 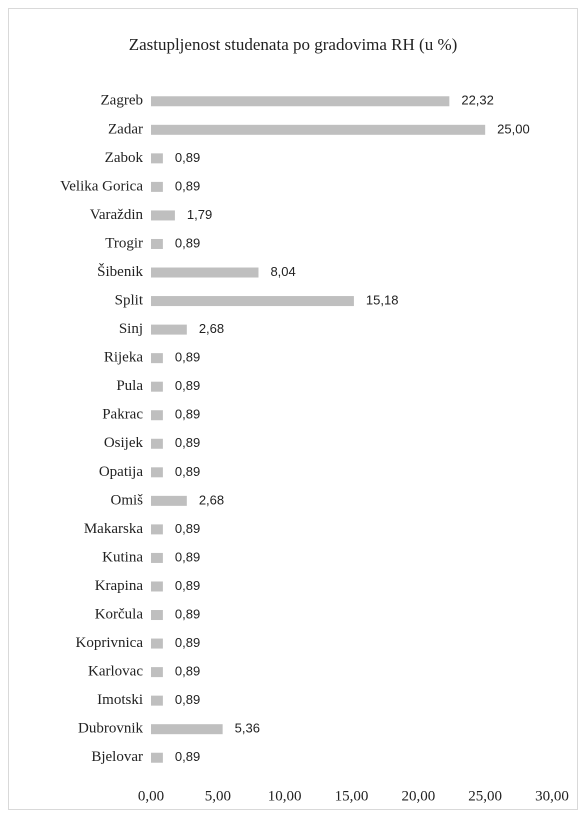 I want to click on y-tick-label: Šibenik, so click(x=120, y=271).